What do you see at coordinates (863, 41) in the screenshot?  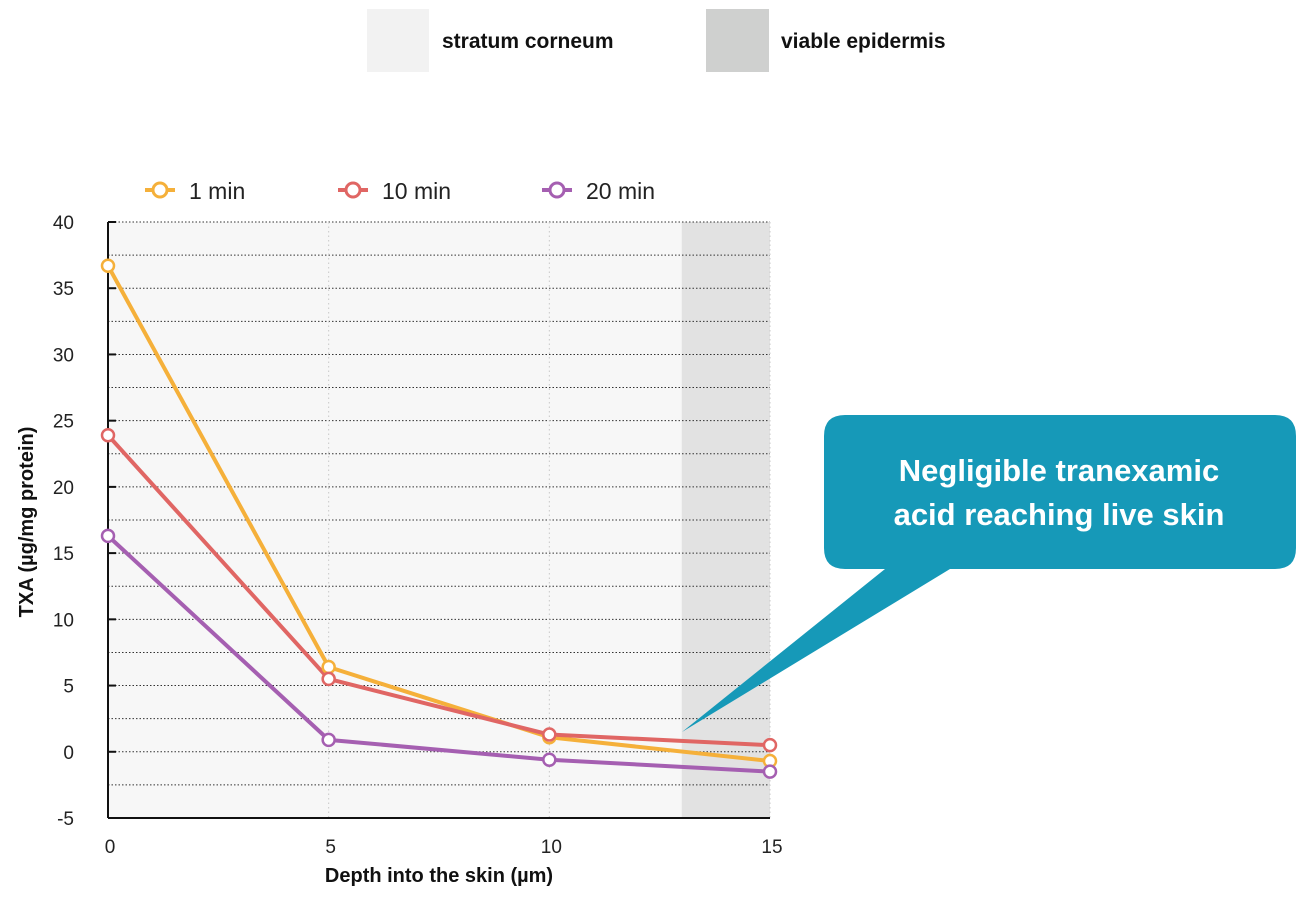 I see `legend-label-viable-epidermis: viable epidermis` at bounding box center [863, 41].